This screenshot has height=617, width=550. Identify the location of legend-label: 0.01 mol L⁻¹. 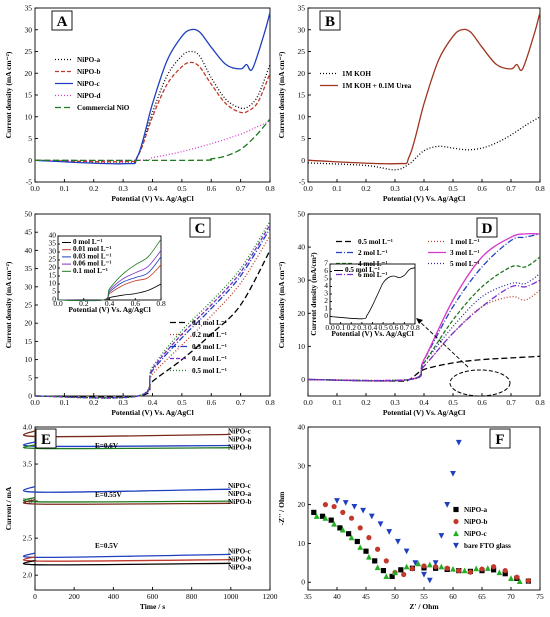
(92, 249).